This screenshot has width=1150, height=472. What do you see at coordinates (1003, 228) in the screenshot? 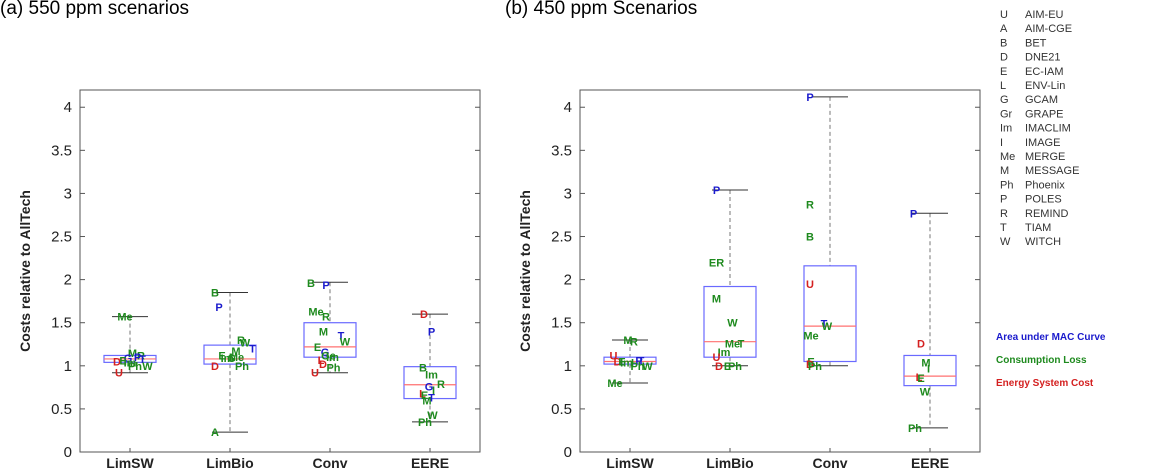
I see `model-key-code: T` at bounding box center [1003, 228].